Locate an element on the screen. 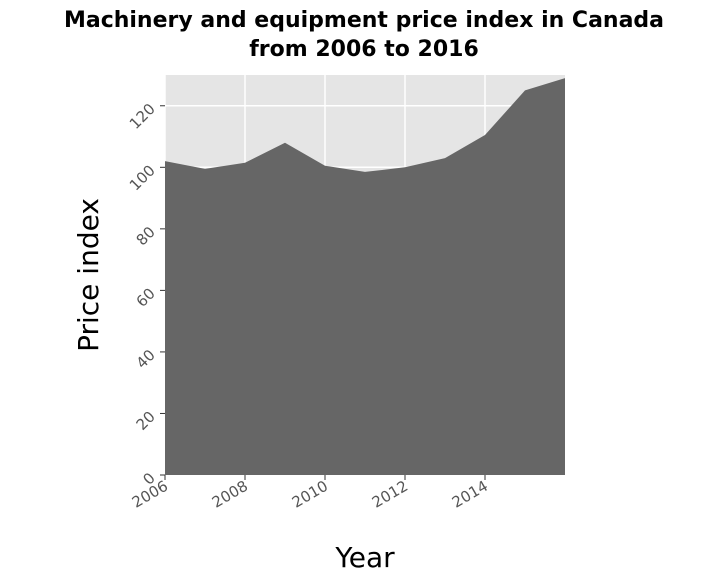  x-axis-ticks: 2006 2008 2010 2012 2014 is located at coordinates (310, 493).